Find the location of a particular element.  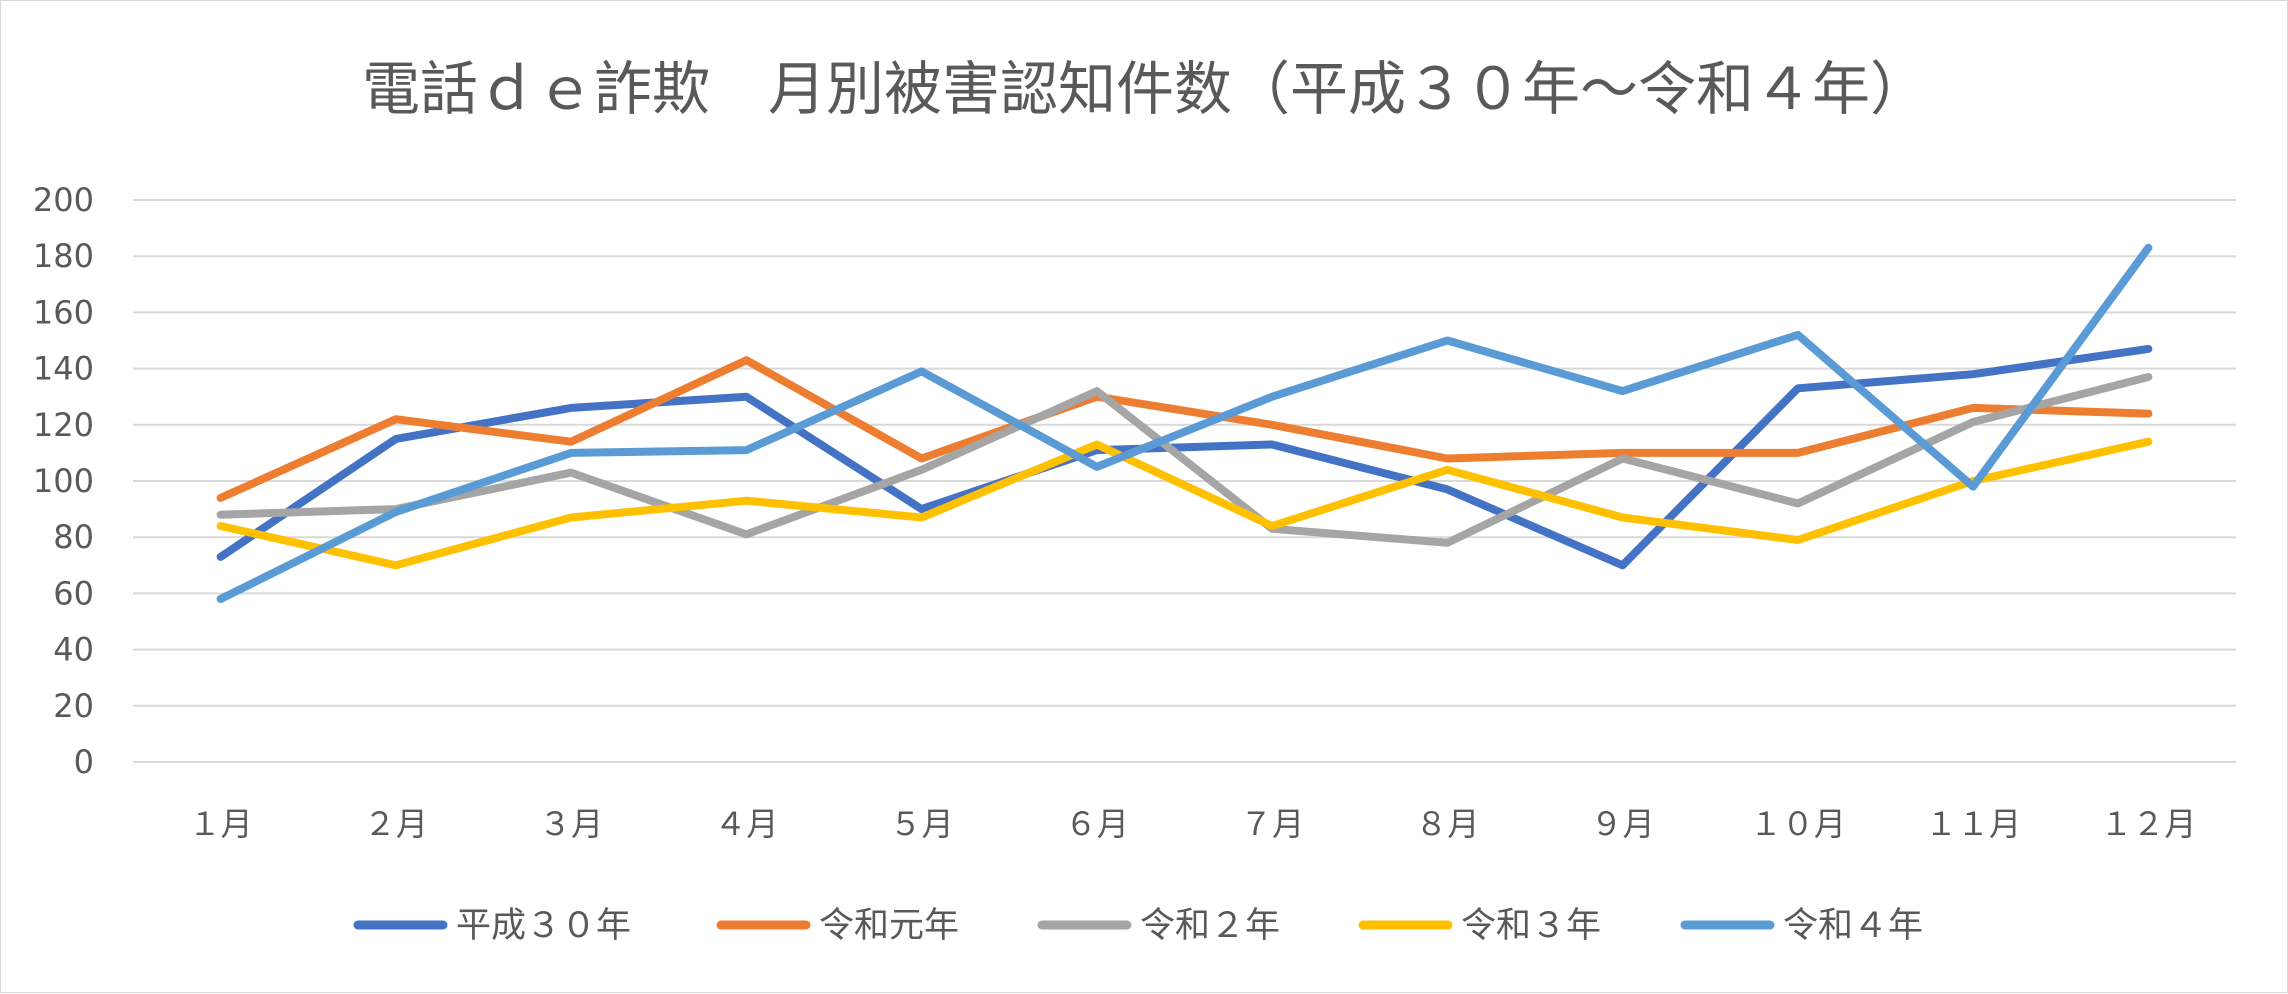

y-tick-label: 40 is located at coordinates (73, 650).